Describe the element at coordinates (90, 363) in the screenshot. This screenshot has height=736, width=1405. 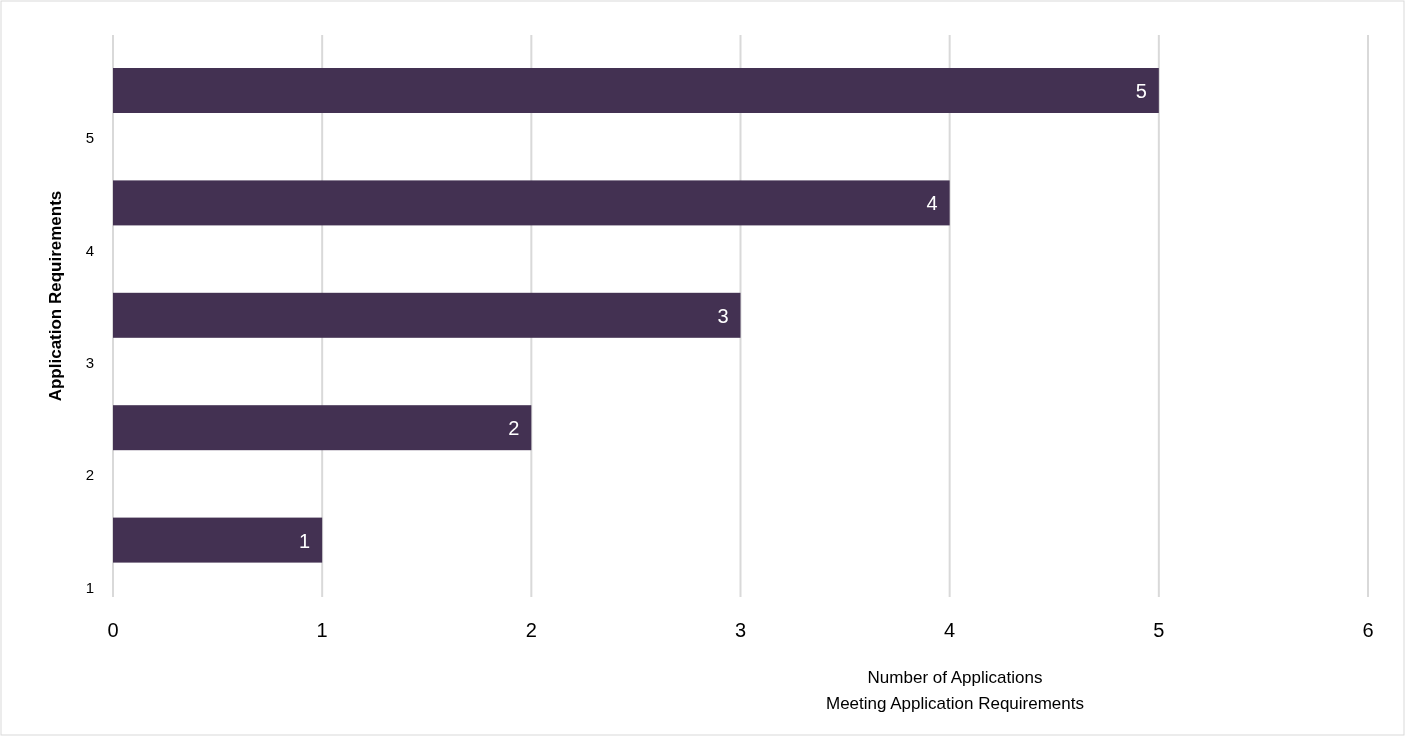
I see `y-tick-label: 3` at that location.